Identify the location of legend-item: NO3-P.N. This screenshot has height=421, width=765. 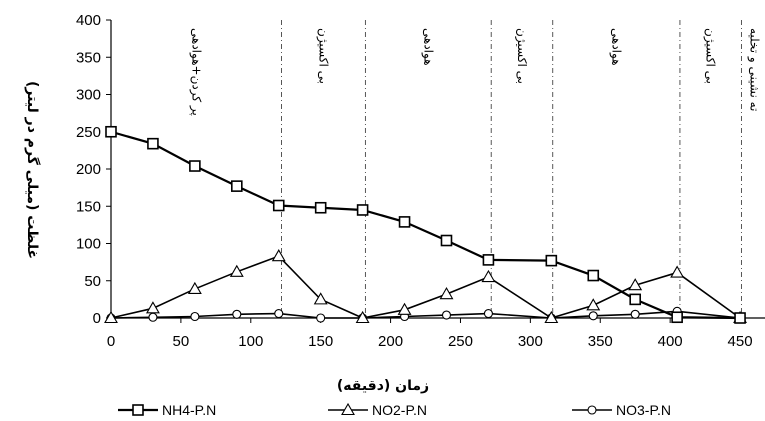
(621, 410).